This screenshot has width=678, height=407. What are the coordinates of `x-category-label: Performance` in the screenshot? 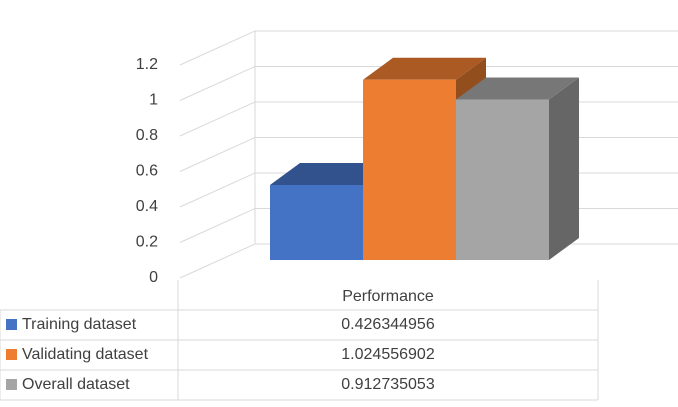 It's located at (388, 296).